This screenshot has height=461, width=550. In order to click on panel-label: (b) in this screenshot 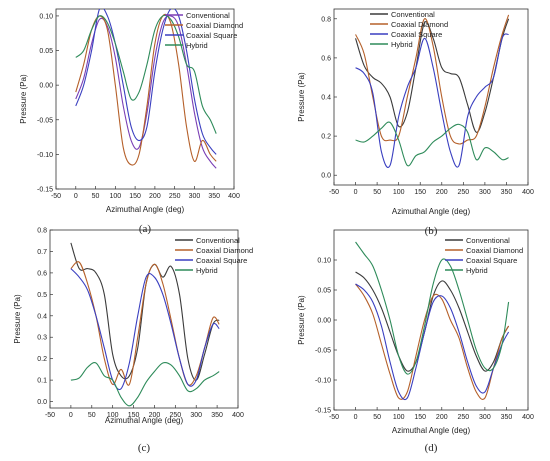, I will do `click(431, 231)`.